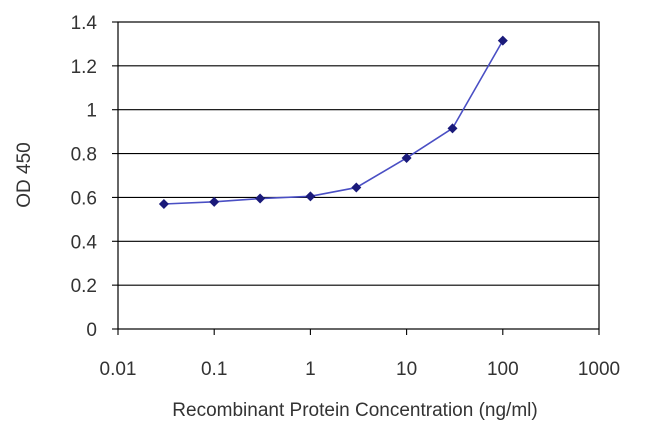 This screenshot has width=650, height=439. I want to click on y-tick-label: 0.6, so click(84, 198).